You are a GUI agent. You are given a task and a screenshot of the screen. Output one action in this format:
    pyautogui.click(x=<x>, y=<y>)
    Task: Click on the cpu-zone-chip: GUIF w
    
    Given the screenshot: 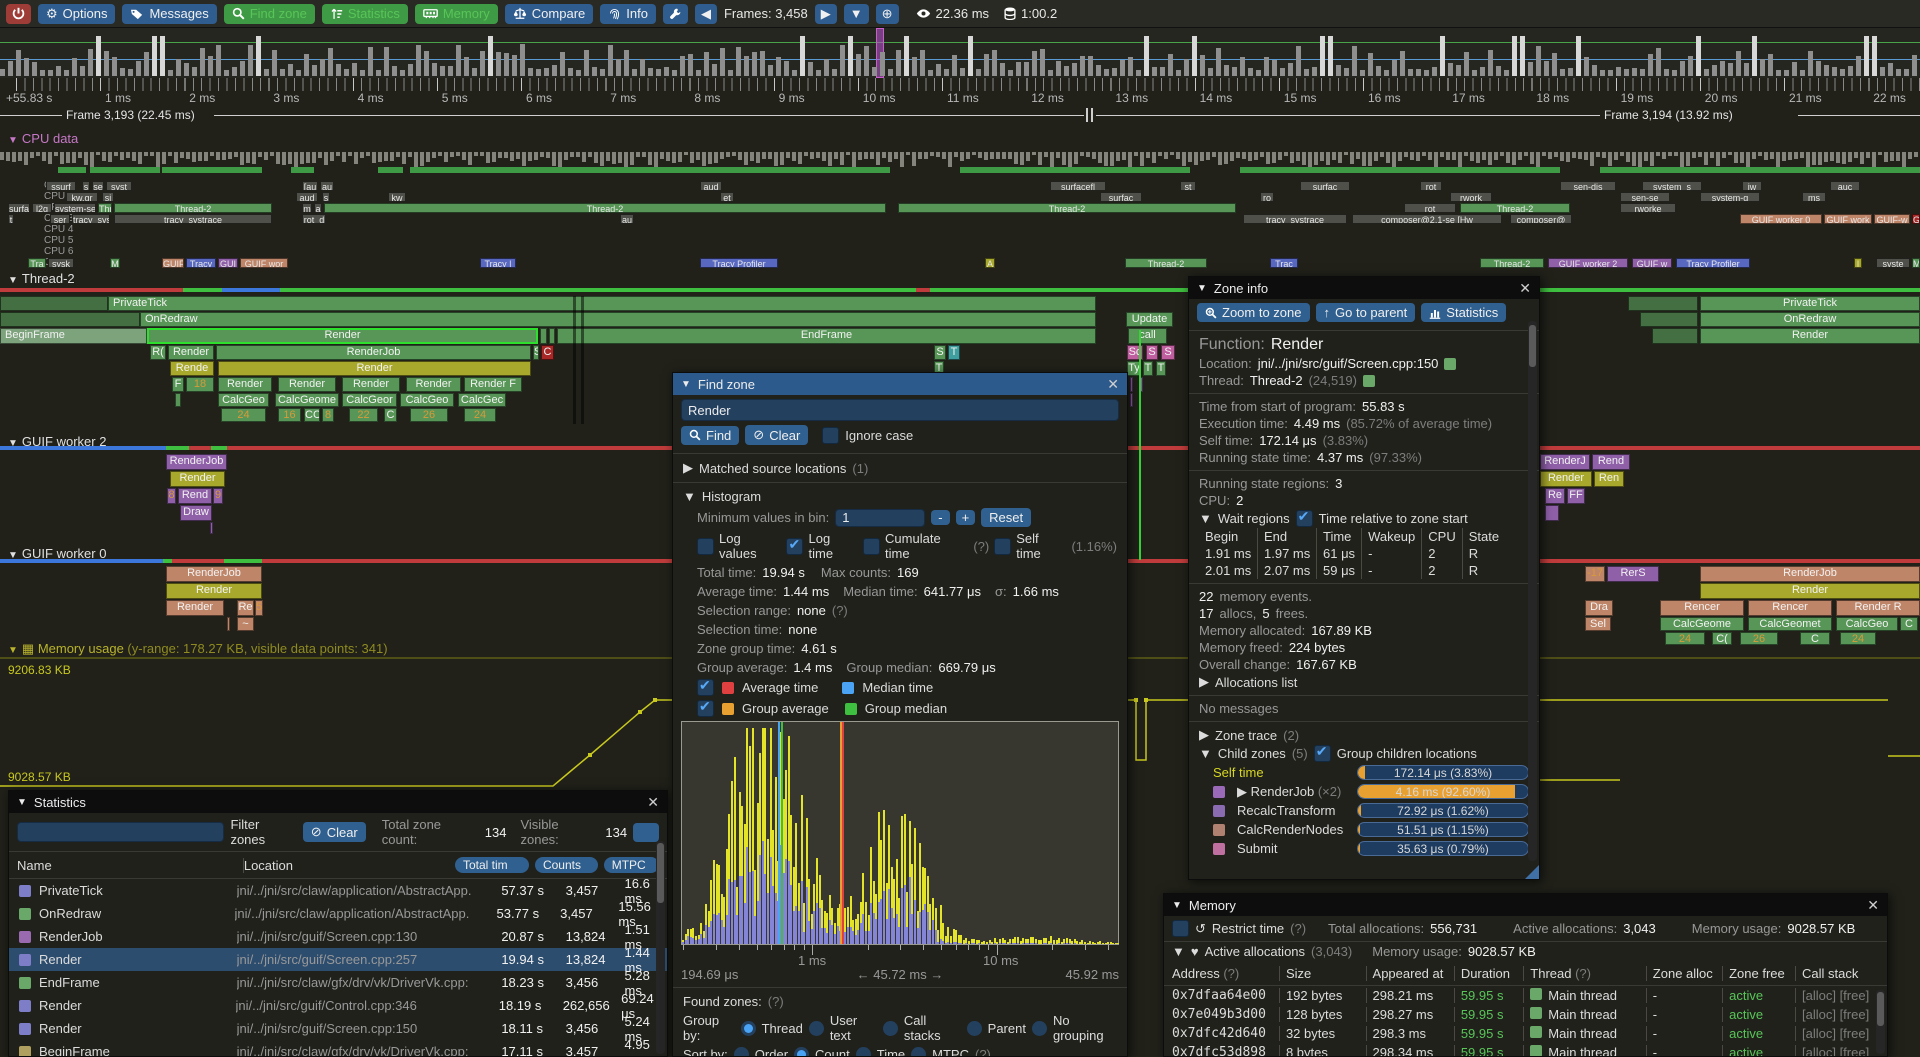 What is the action you would take?
    pyautogui.click(x=1652, y=263)
    